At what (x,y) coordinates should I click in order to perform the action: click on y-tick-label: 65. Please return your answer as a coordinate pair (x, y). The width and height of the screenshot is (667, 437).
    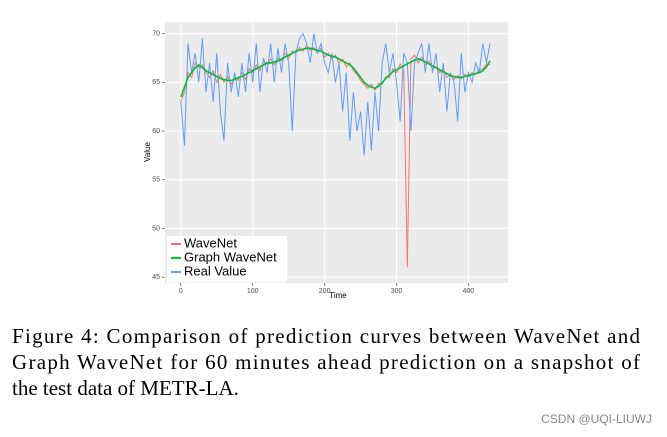
    Looking at the image, I should click on (156, 82).